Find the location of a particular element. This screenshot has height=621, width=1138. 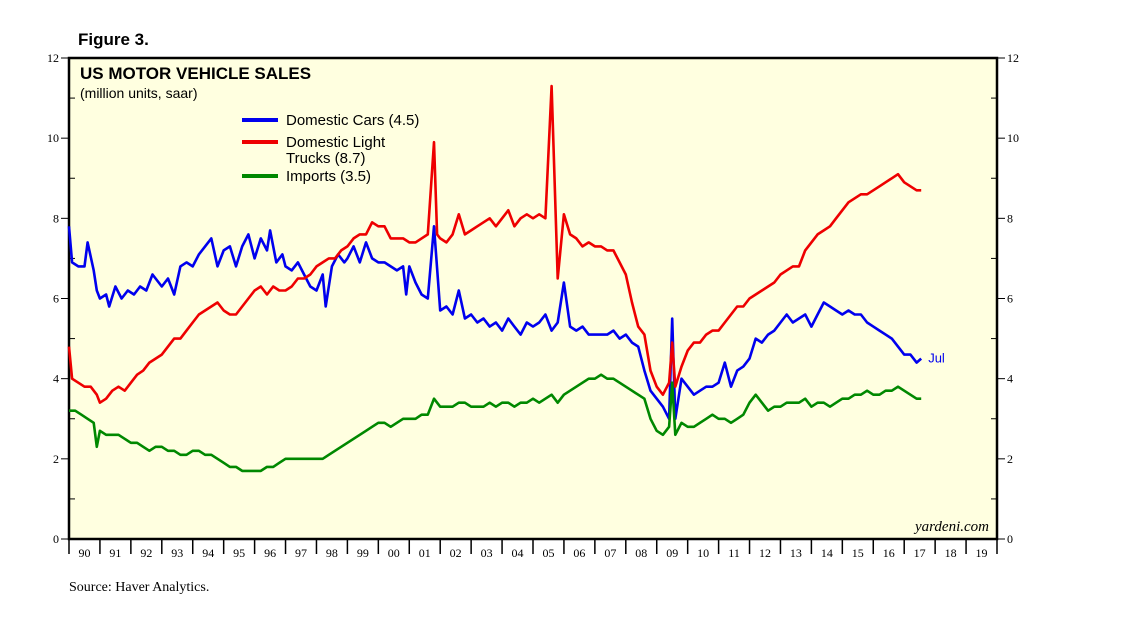

y-tick-label-right: 2 is located at coordinates (1010, 459).